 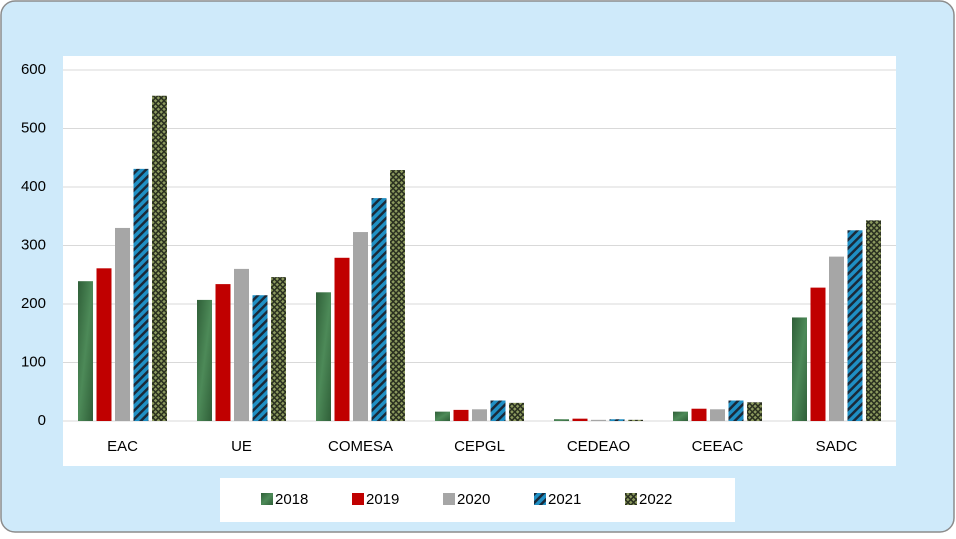 I want to click on legend-label: 2021, so click(x=564, y=499).